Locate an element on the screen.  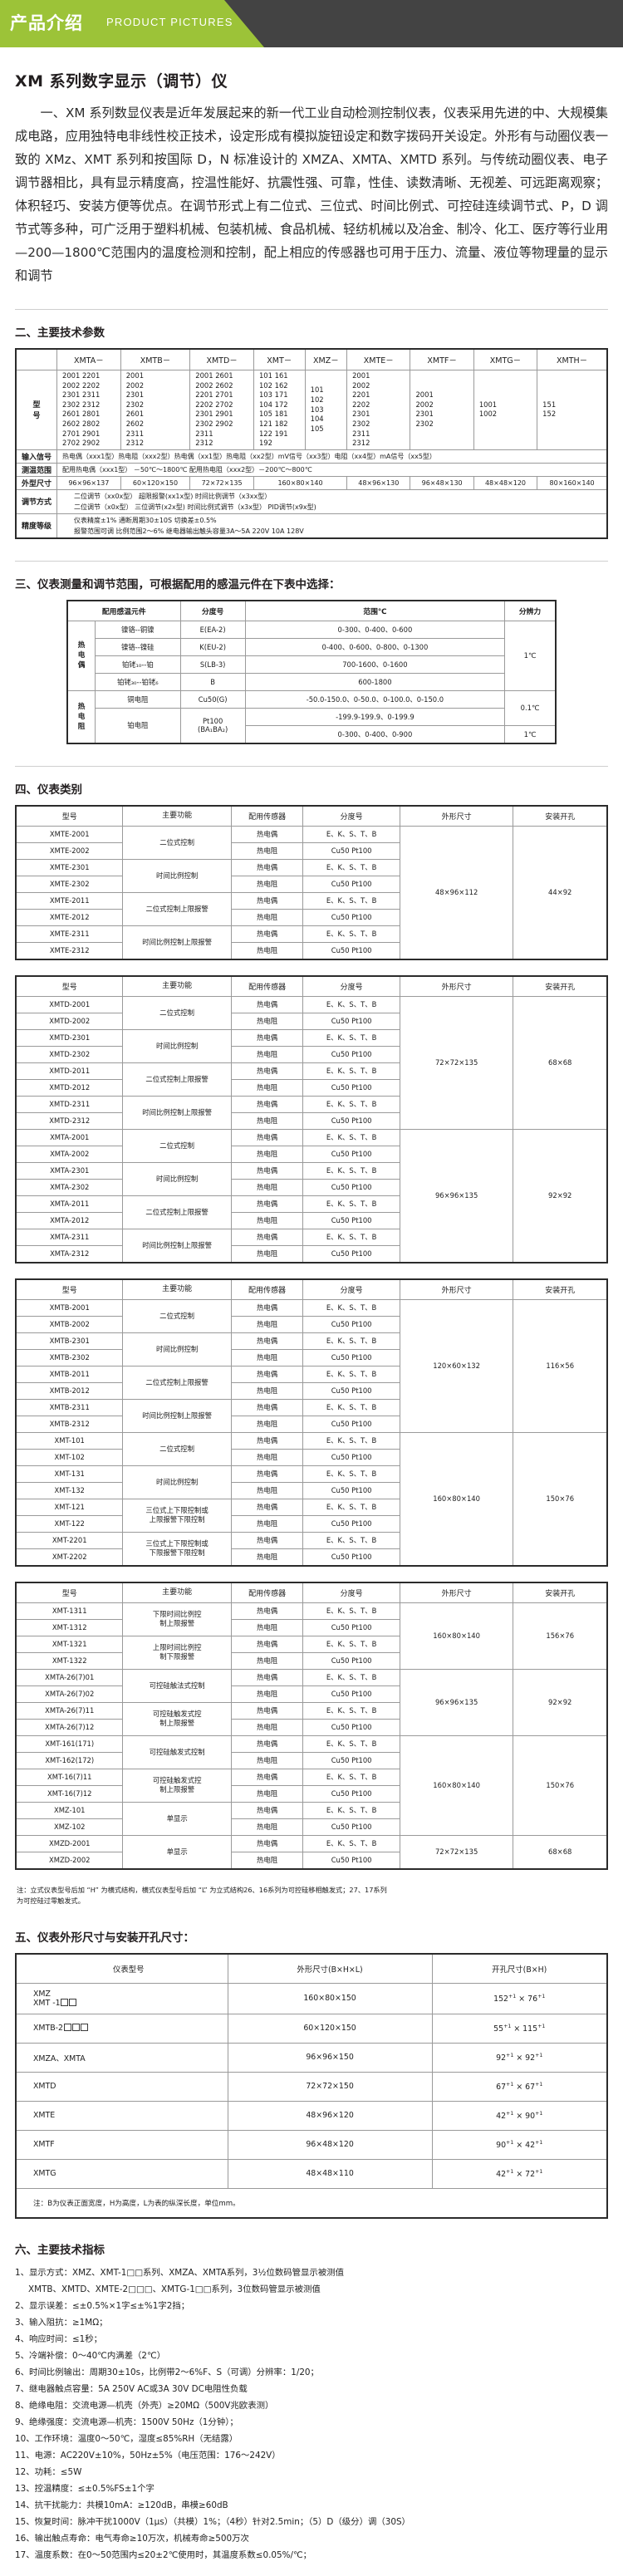
section-heading-3: 三、仪表测量和调节范围，可根据配用的感温元件在下表中选择： is located at coordinates (311, 575).